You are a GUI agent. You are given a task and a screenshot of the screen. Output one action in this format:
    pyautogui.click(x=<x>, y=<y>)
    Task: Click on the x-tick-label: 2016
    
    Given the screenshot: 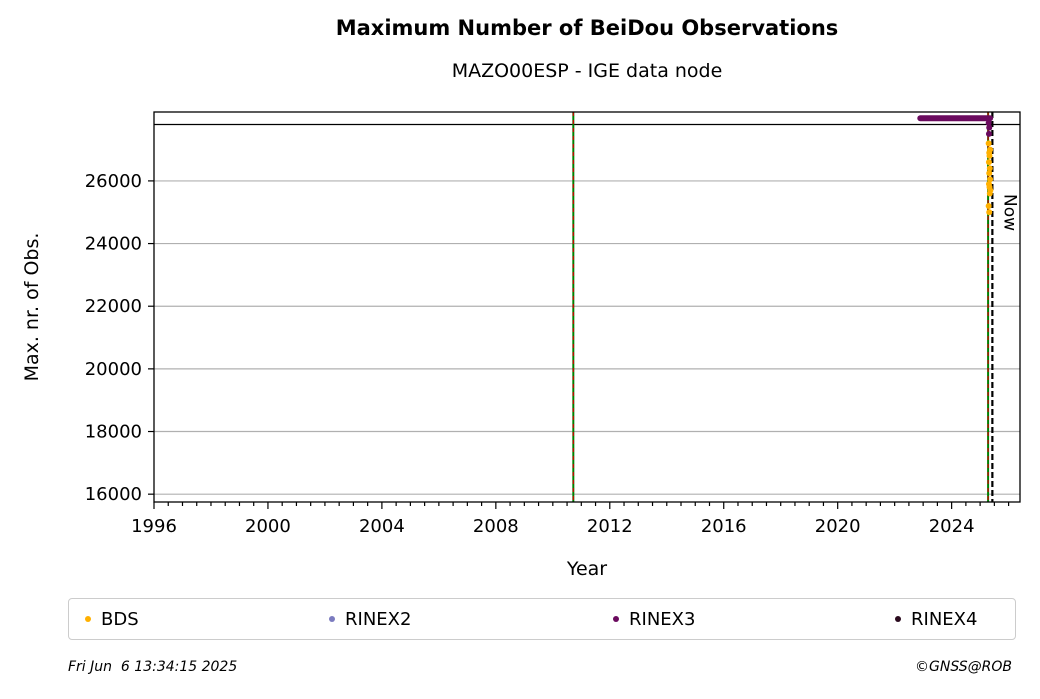 What is the action you would take?
    pyautogui.click(x=724, y=526)
    